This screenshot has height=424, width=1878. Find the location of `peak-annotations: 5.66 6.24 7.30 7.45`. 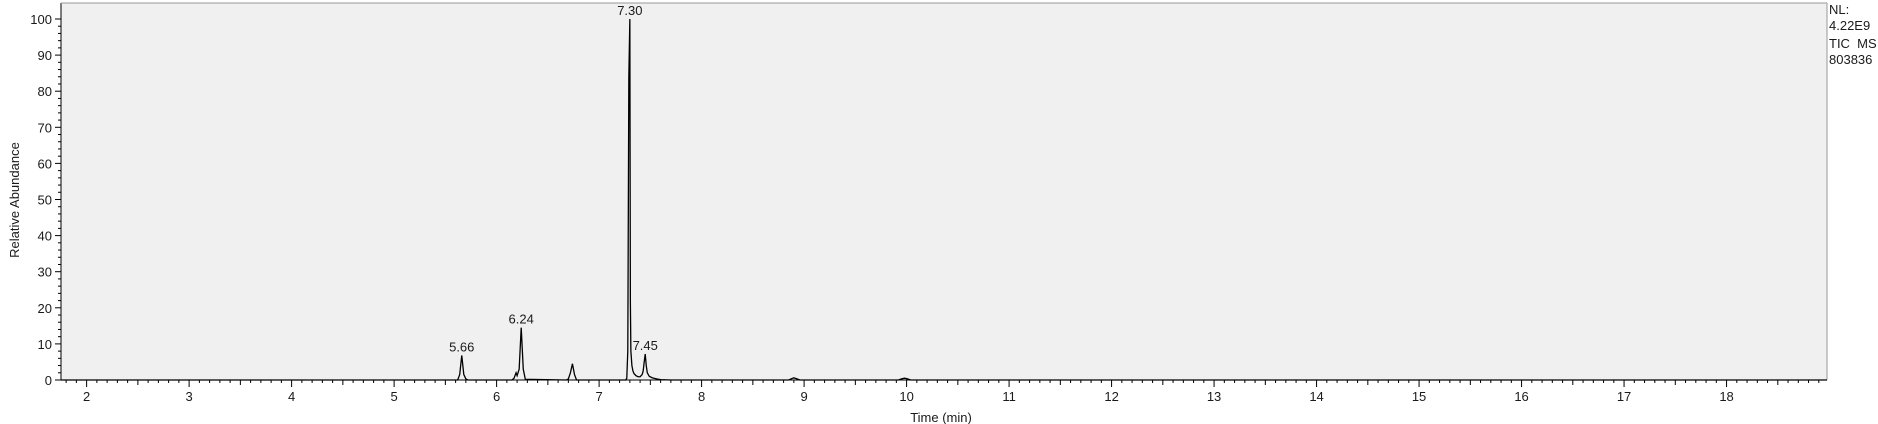

peak-annotations: 5.66 6.24 7.30 7.45 is located at coordinates (553, 178).